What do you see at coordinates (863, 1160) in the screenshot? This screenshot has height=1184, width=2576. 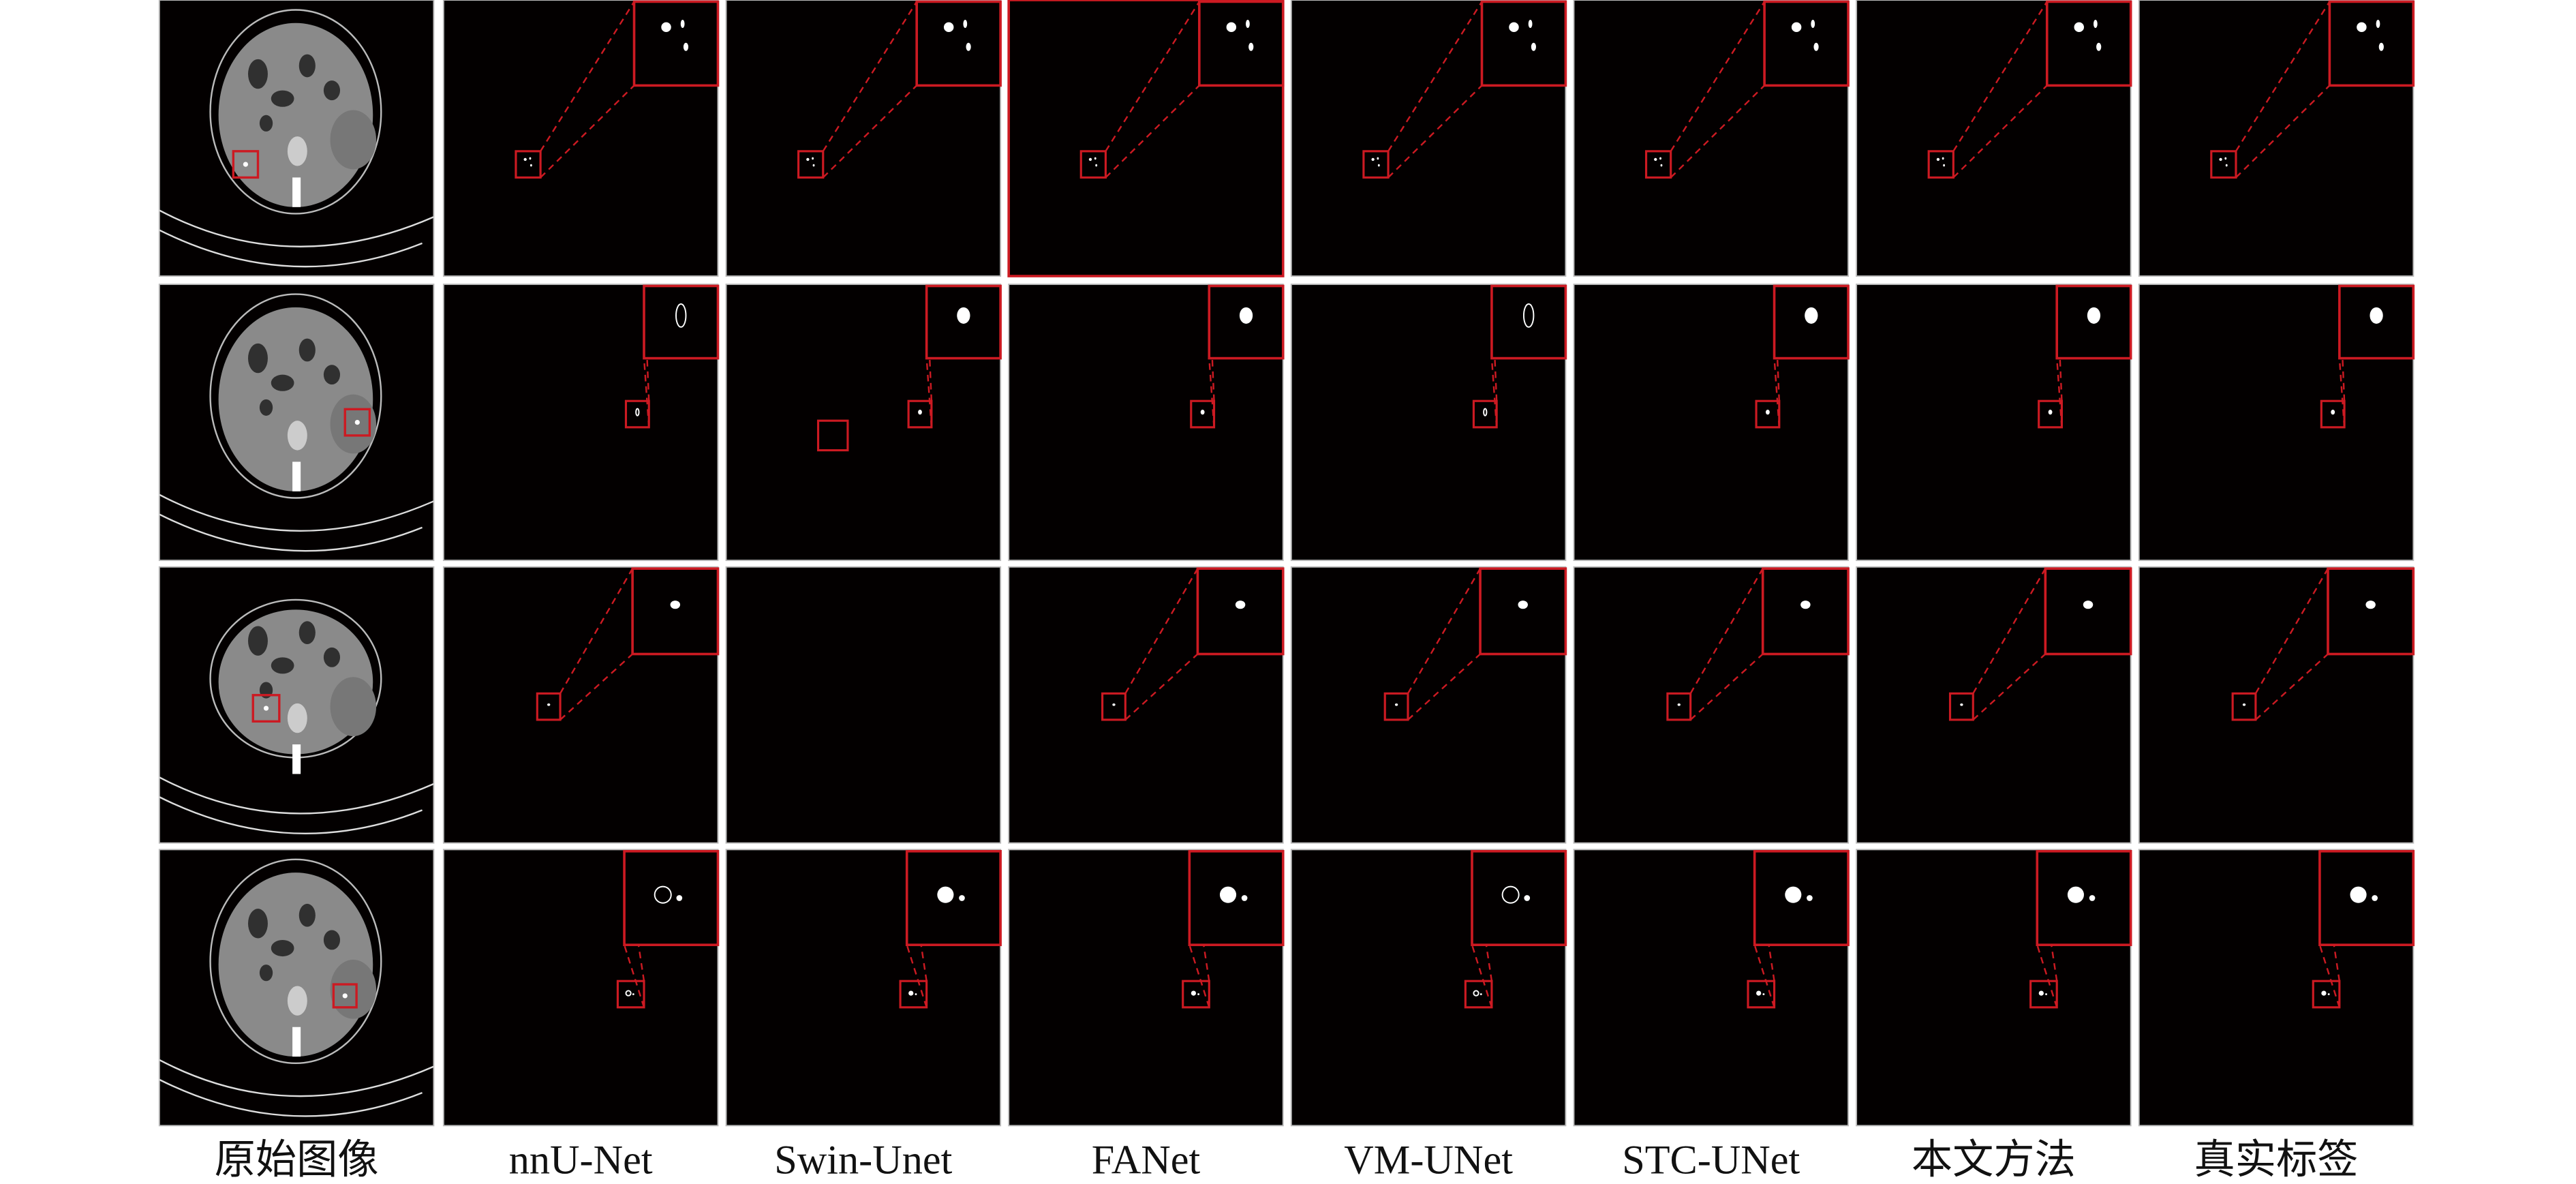 I see `column-label: Swin-Unet` at bounding box center [863, 1160].